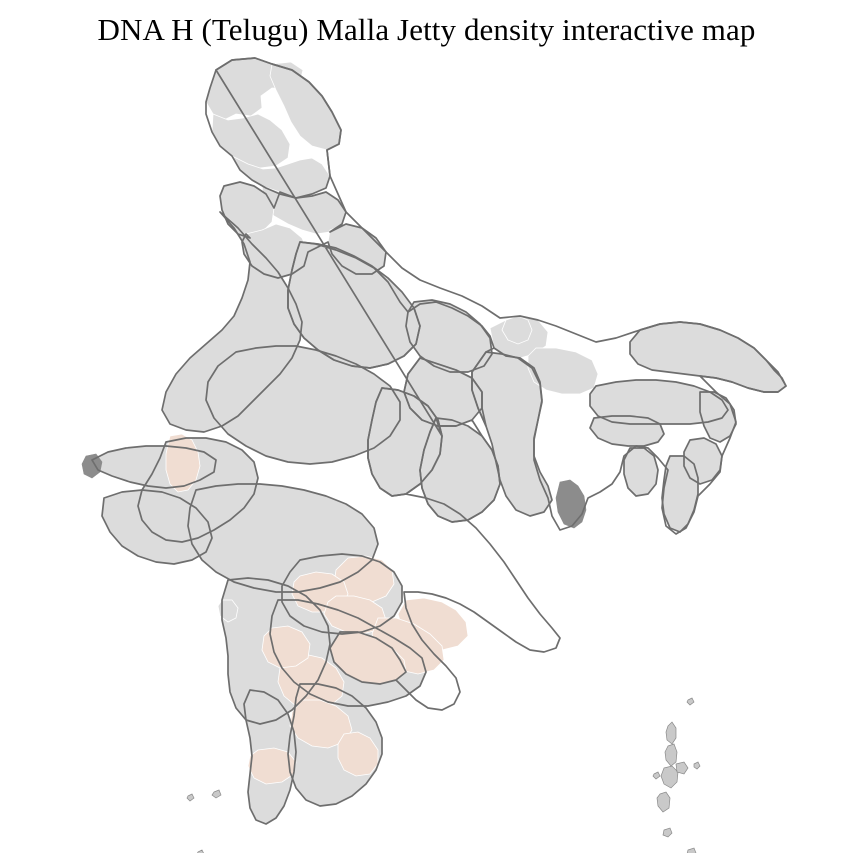 The height and width of the screenshot is (853, 853). I want to click on island-andaman-outlier-west, so click(656, 775).